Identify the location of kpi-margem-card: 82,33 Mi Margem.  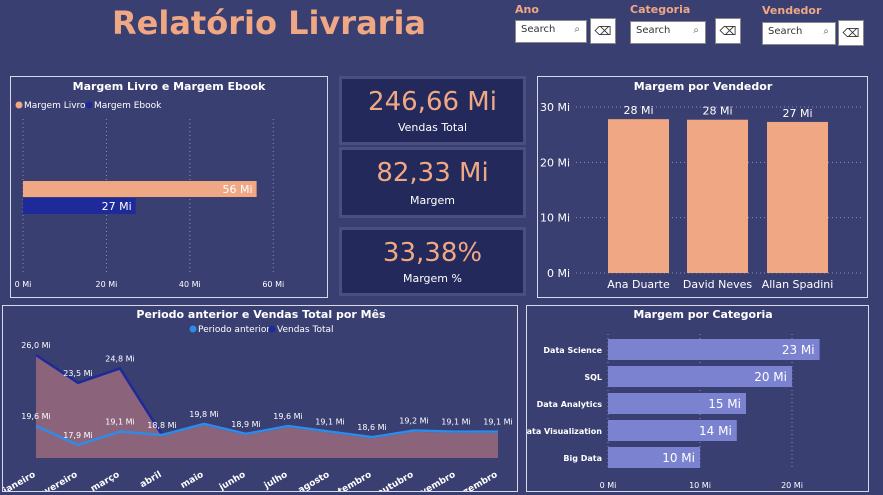
(432, 182).